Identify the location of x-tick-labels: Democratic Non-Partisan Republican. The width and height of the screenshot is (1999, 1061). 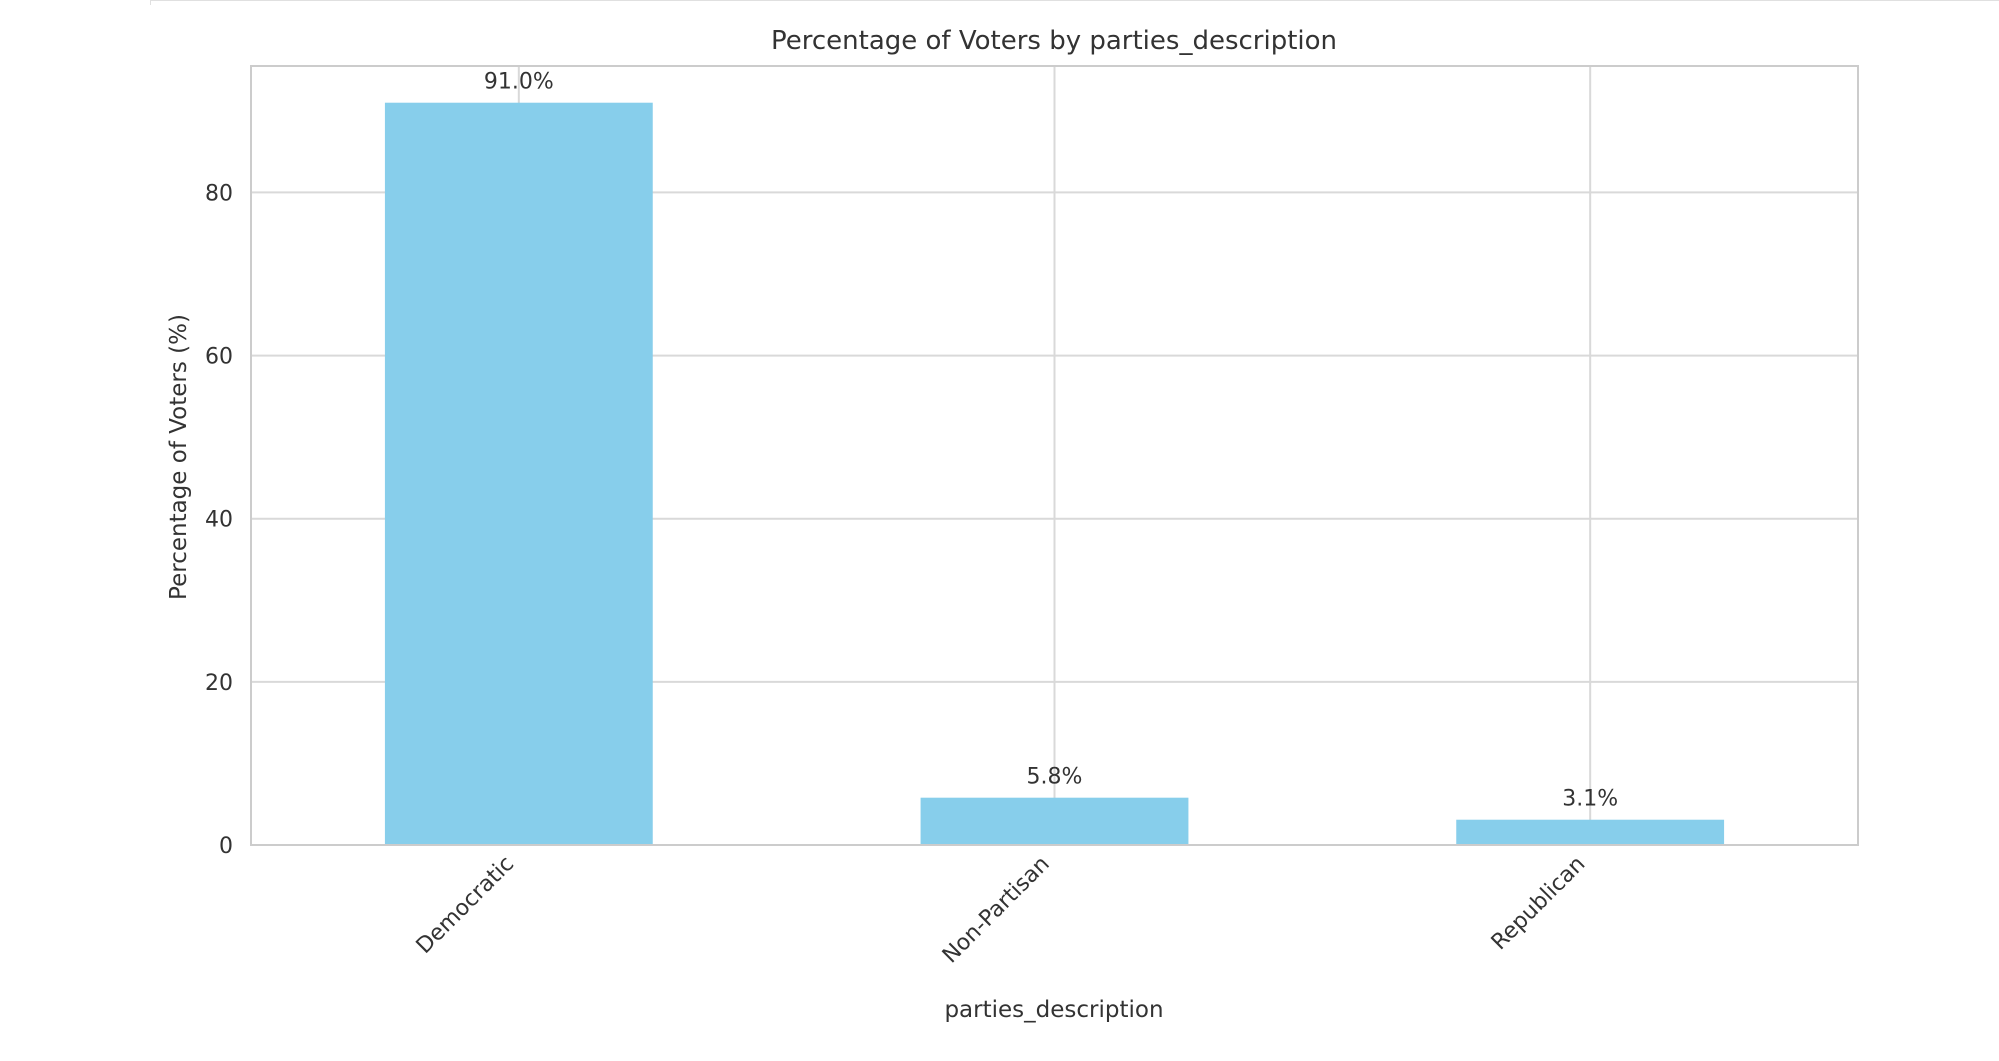
(1001, 910).